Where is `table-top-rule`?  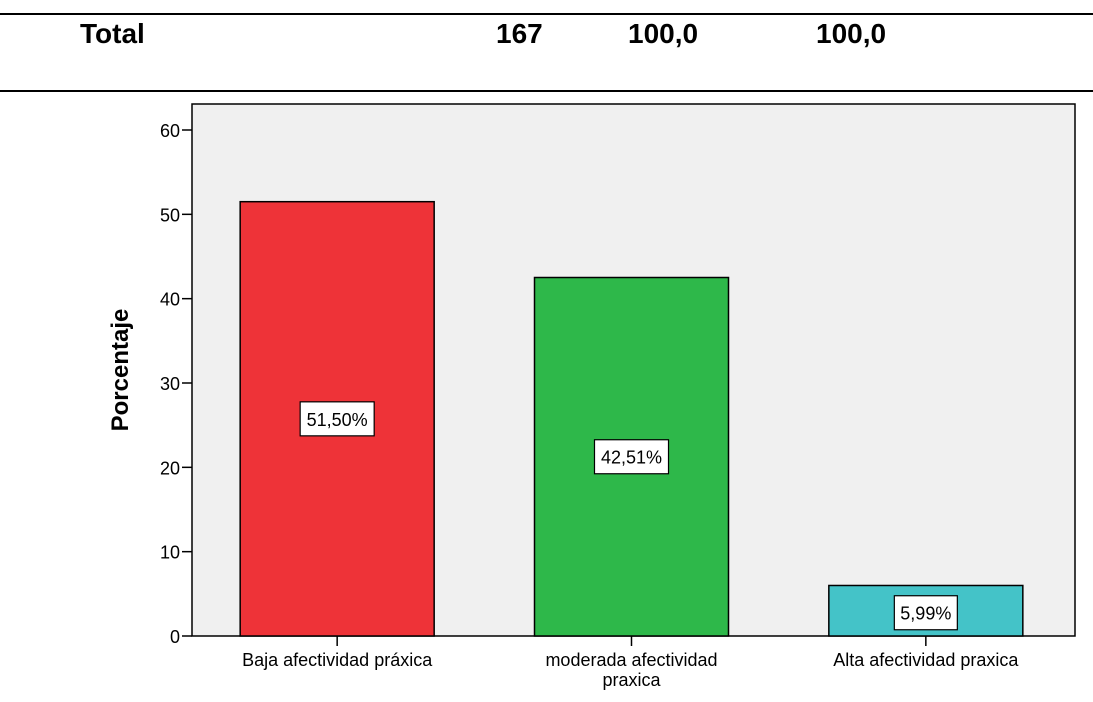 table-top-rule is located at coordinates (546, 14).